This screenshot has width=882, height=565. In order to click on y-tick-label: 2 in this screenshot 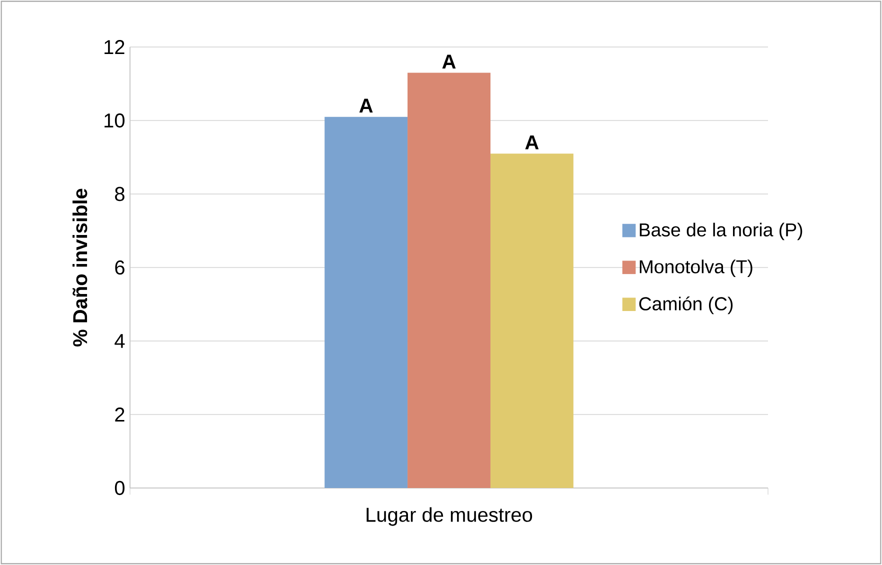, I will do `click(119, 415)`.